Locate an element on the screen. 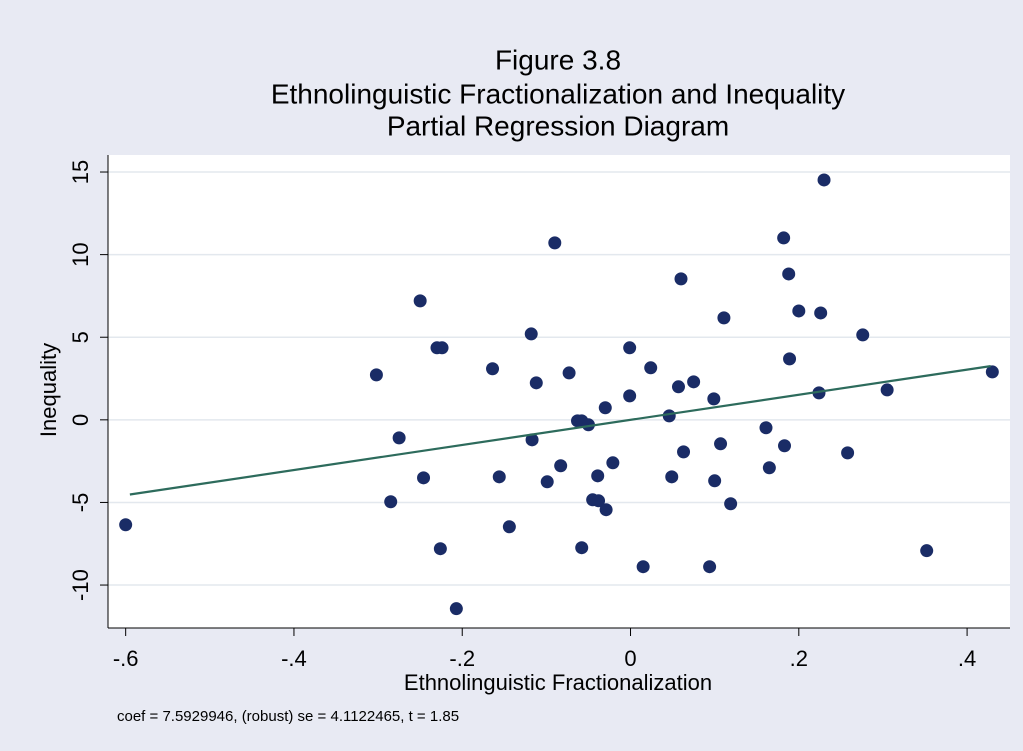  fit-line is located at coordinates (560, 430).